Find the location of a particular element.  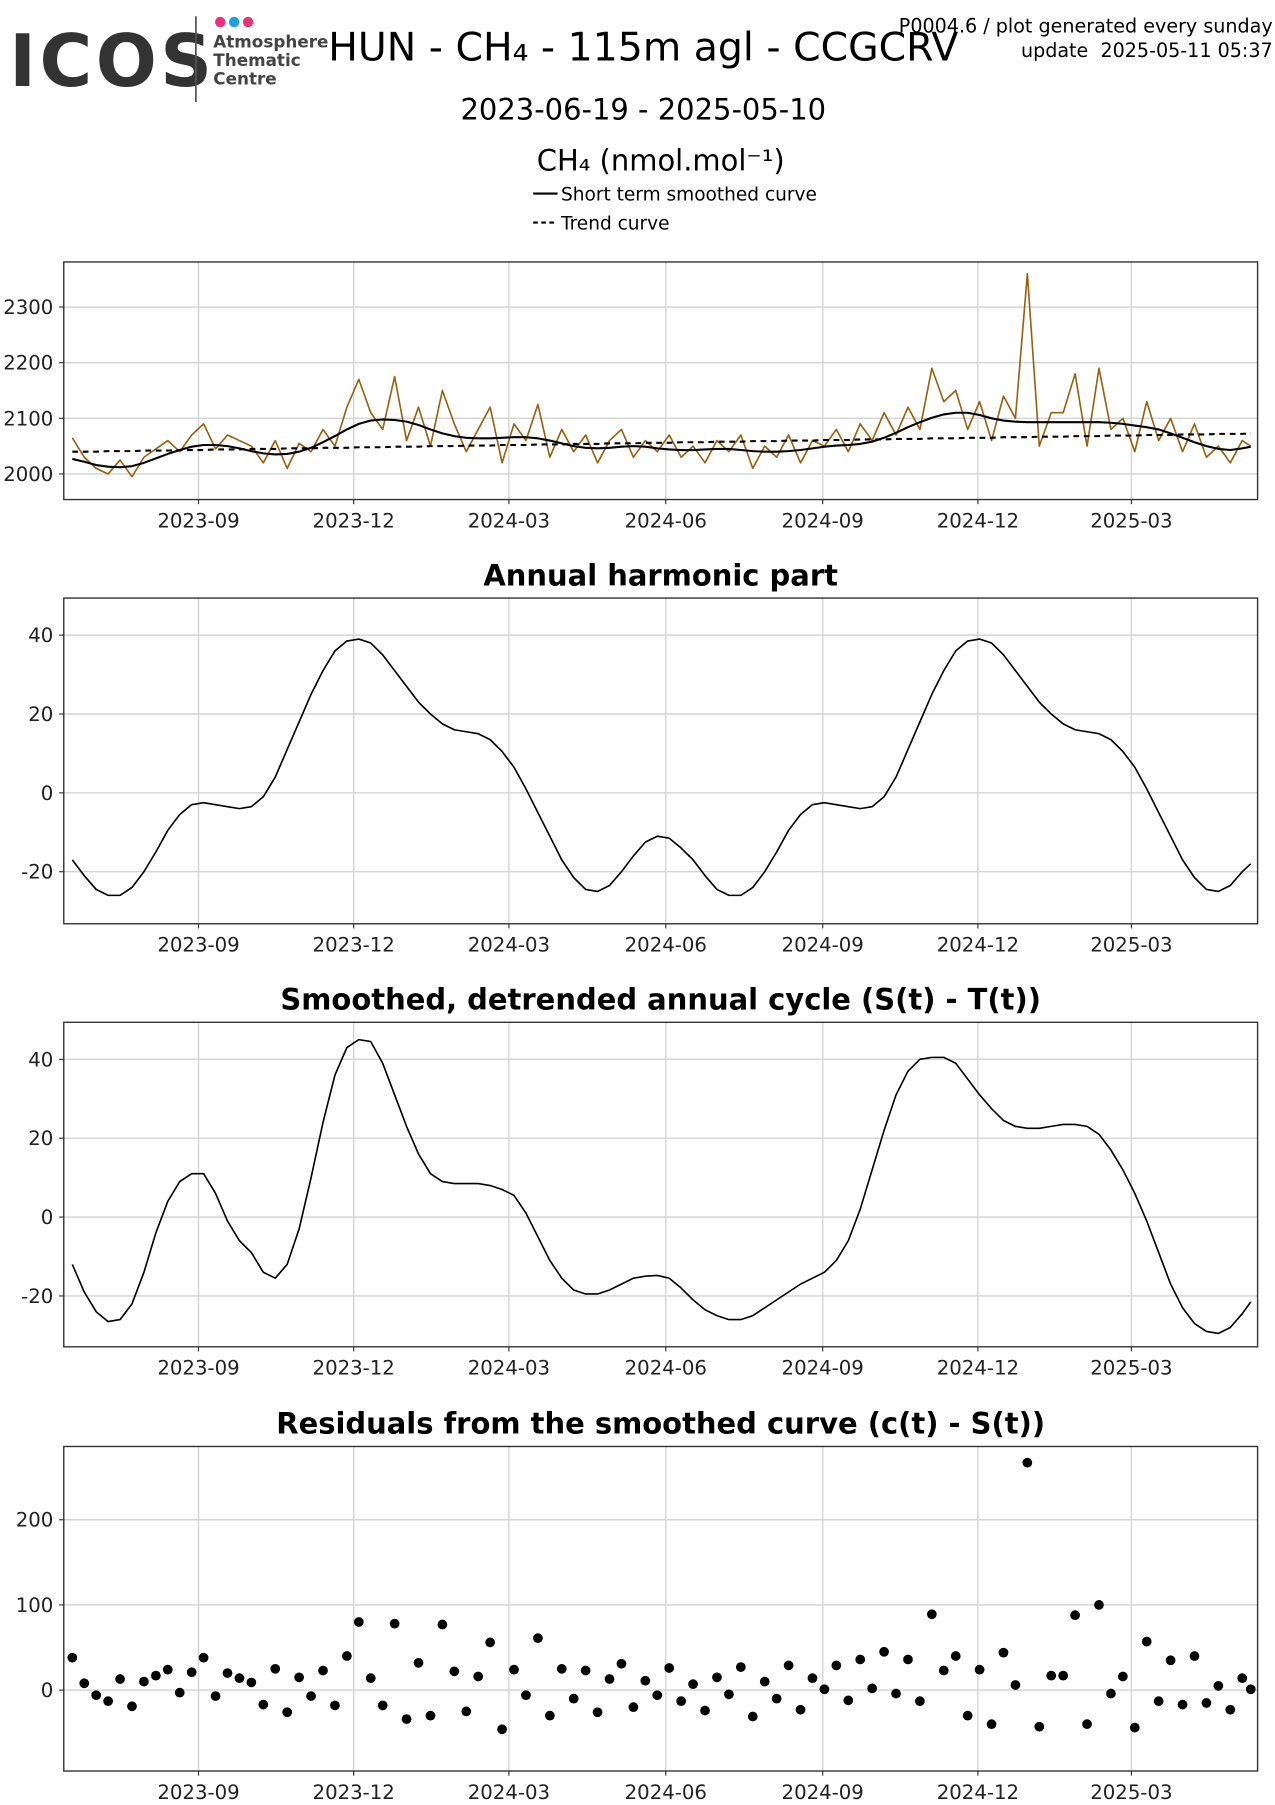

y-tick-label: -20 is located at coordinates (37, 1296).